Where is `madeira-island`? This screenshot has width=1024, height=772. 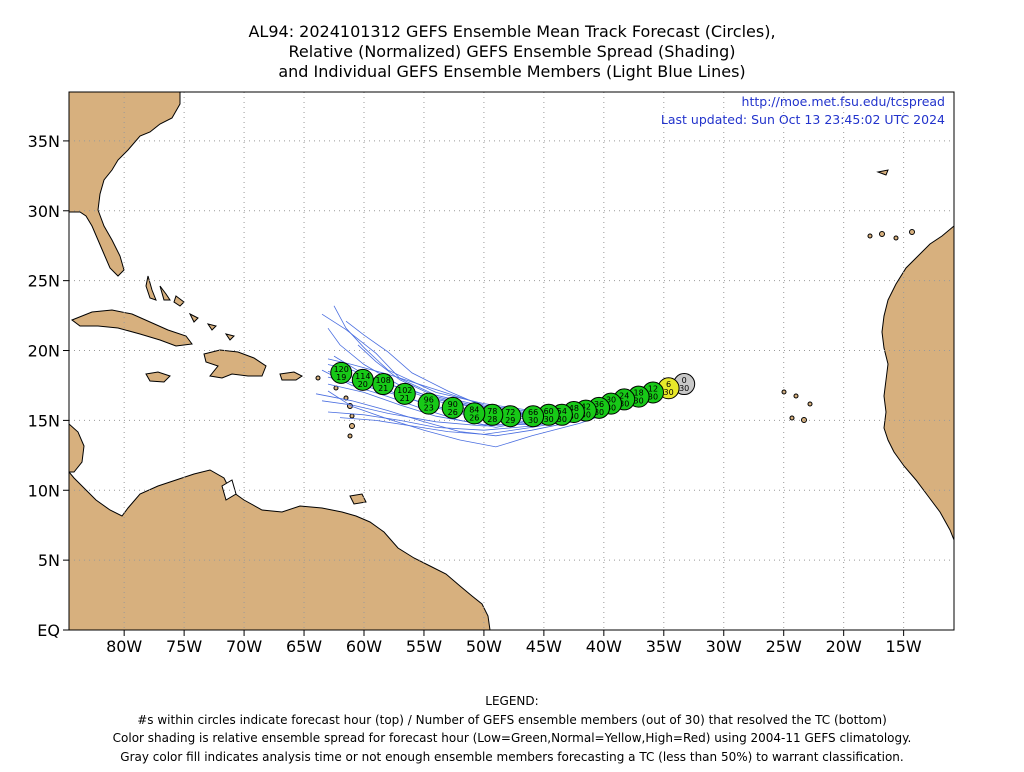 madeira-island is located at coordinates (882, 172).